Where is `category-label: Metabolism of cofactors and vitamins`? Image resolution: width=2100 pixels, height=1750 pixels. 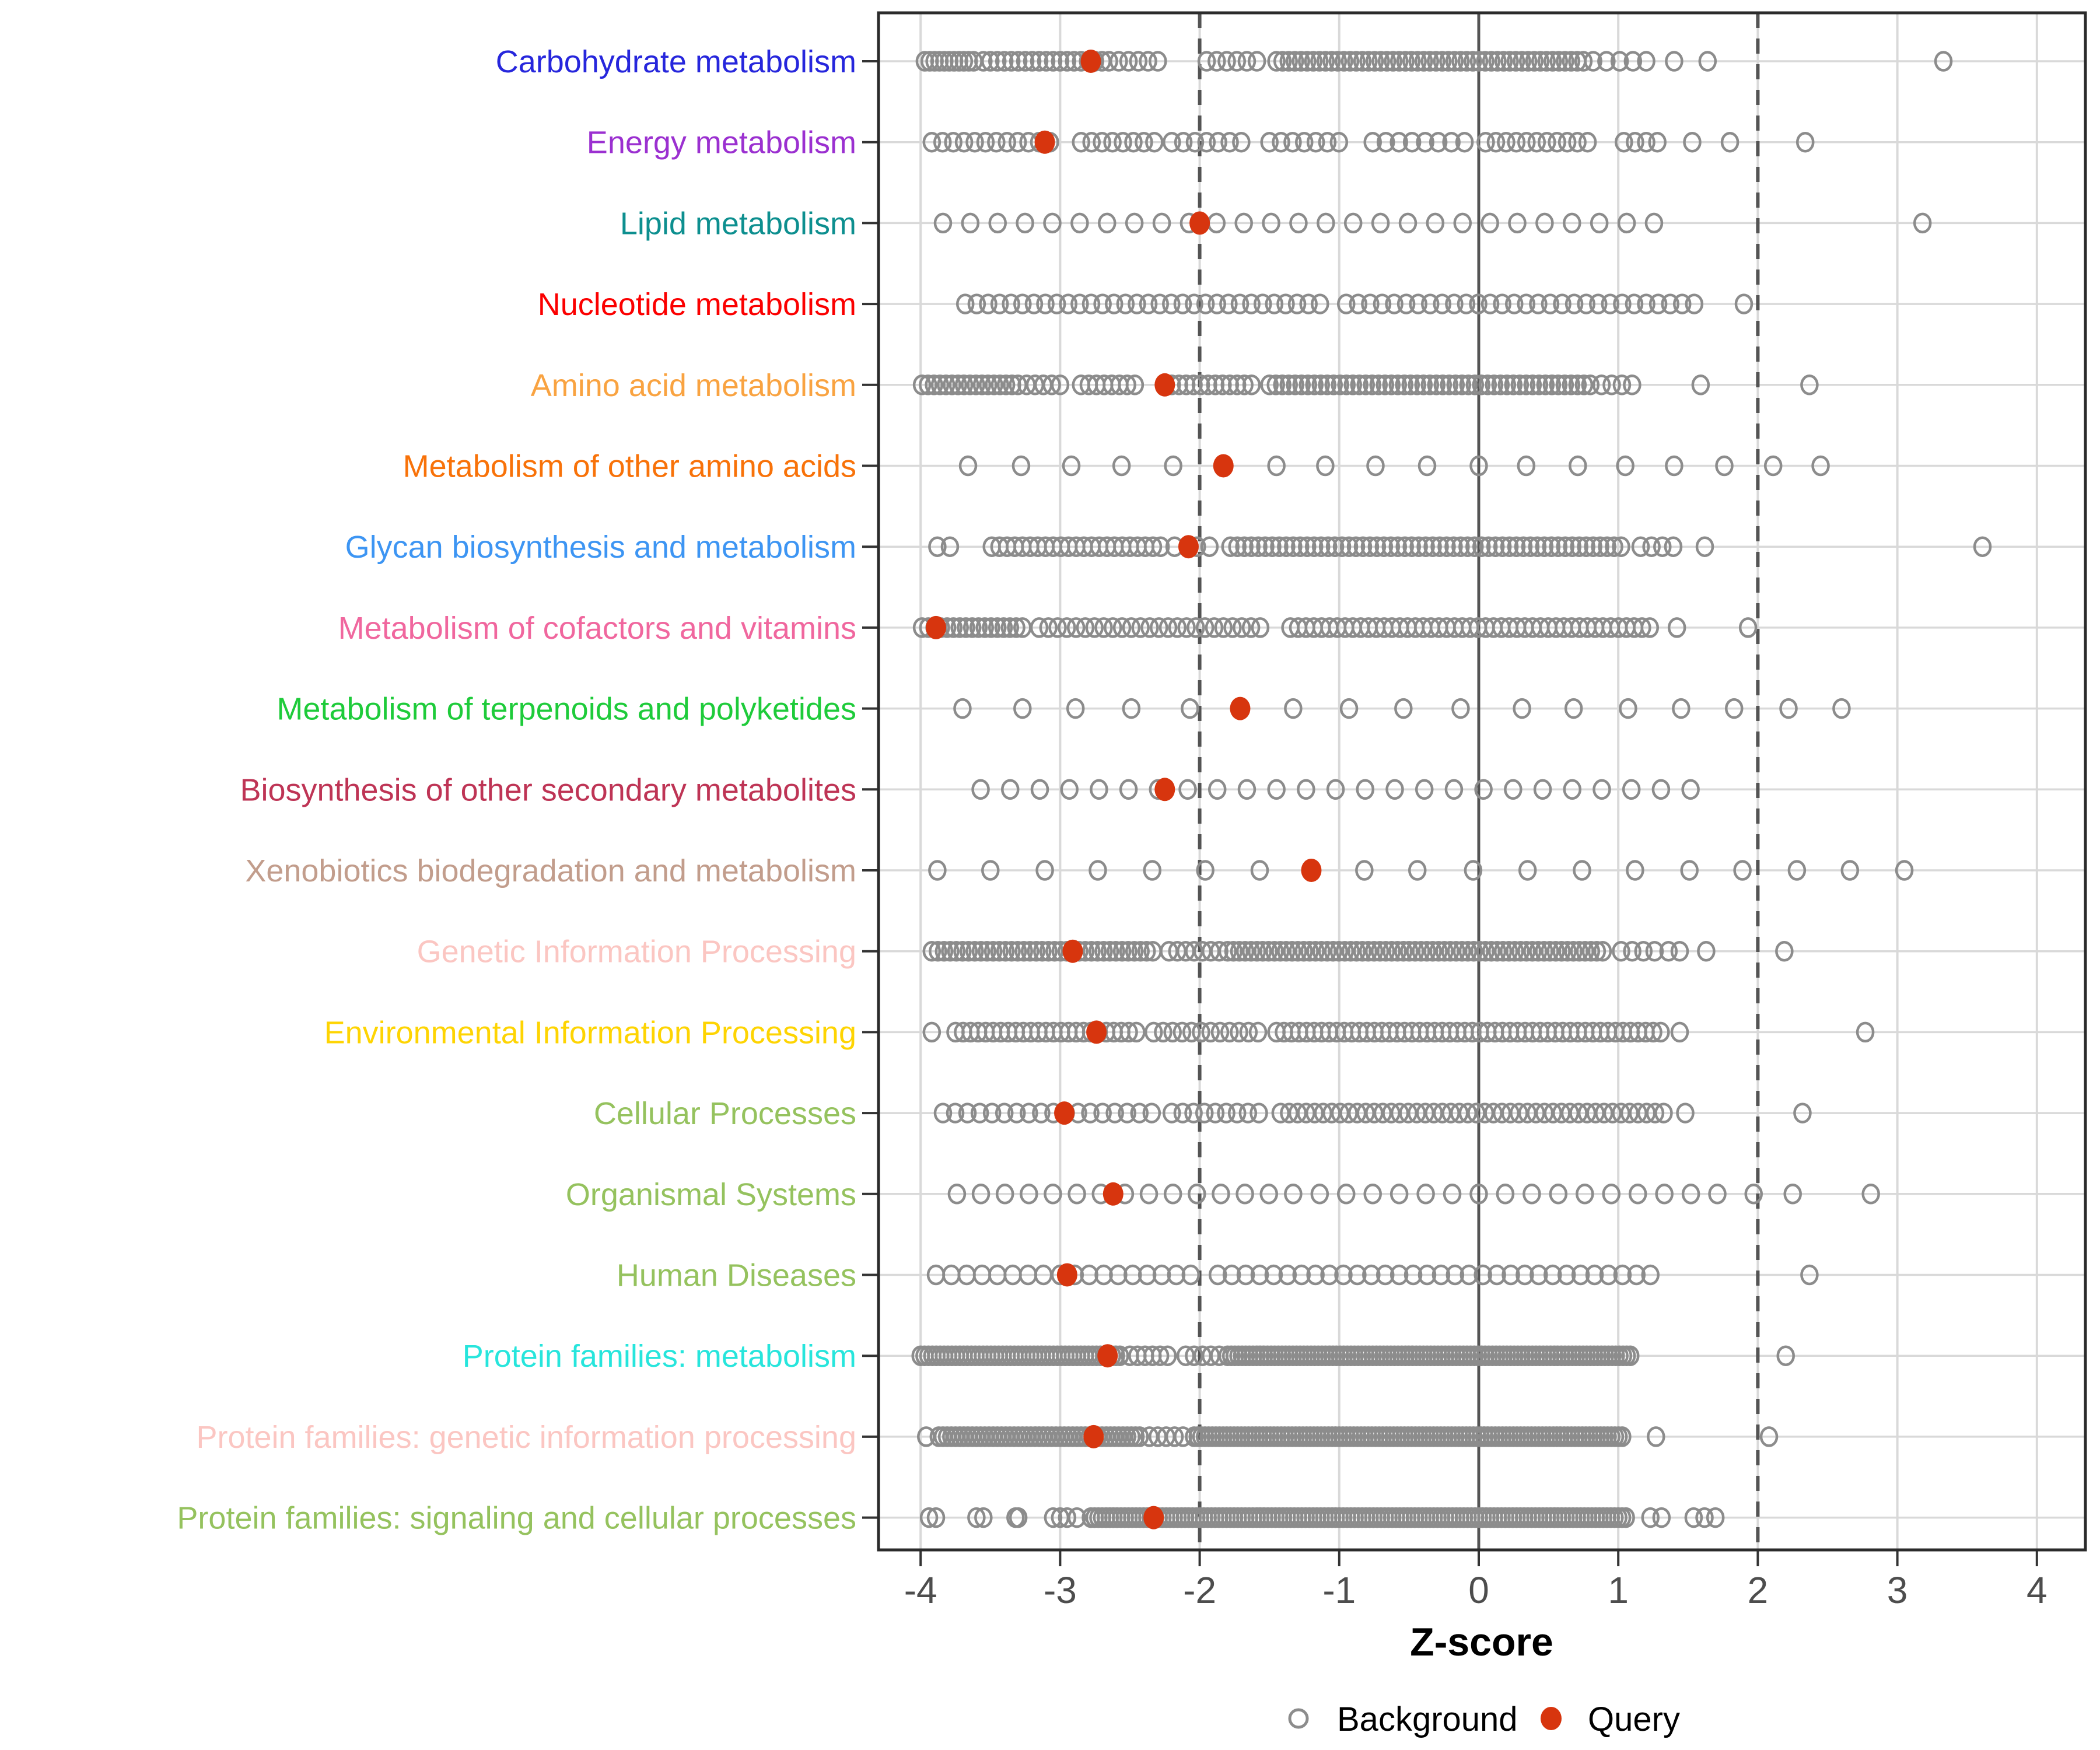
category-label: Metabolism of cofactors and vitamins is located at coordinates (597, 628).